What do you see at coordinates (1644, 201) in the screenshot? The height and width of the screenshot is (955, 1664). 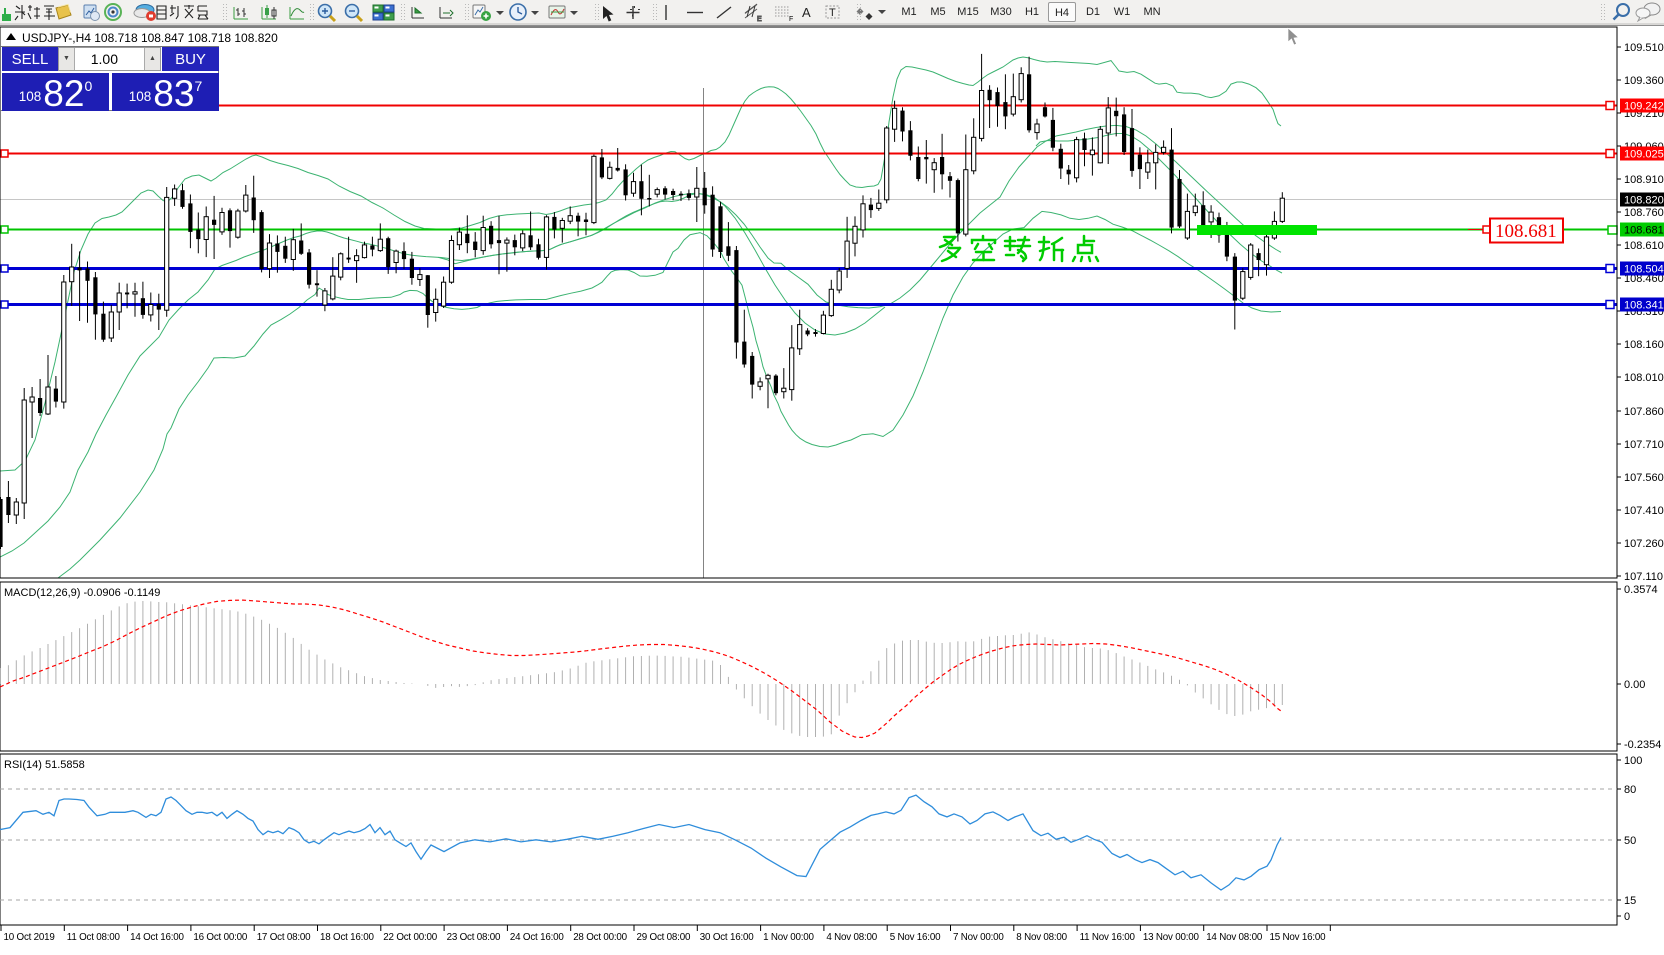 I see `svg-text: 108.820` at bounding box center [1644, 201].